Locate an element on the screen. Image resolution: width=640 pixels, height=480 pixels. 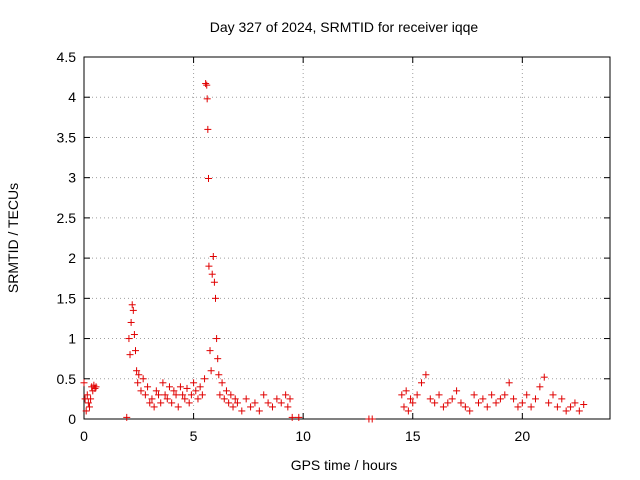
y-axis-label: SRMTID / TECUs is located at coordinates (13, 238).